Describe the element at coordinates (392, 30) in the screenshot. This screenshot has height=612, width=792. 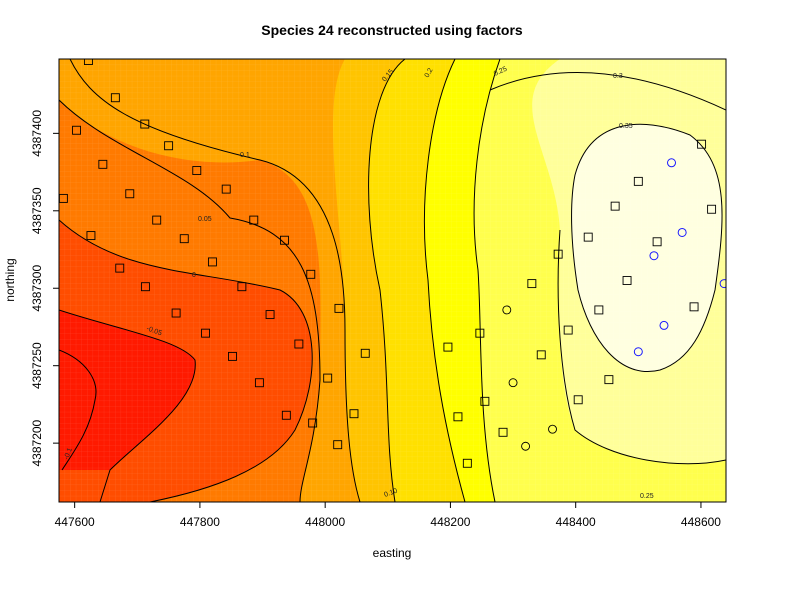
I see `chart-title: Species 24 reconstructed using factors` at that location.